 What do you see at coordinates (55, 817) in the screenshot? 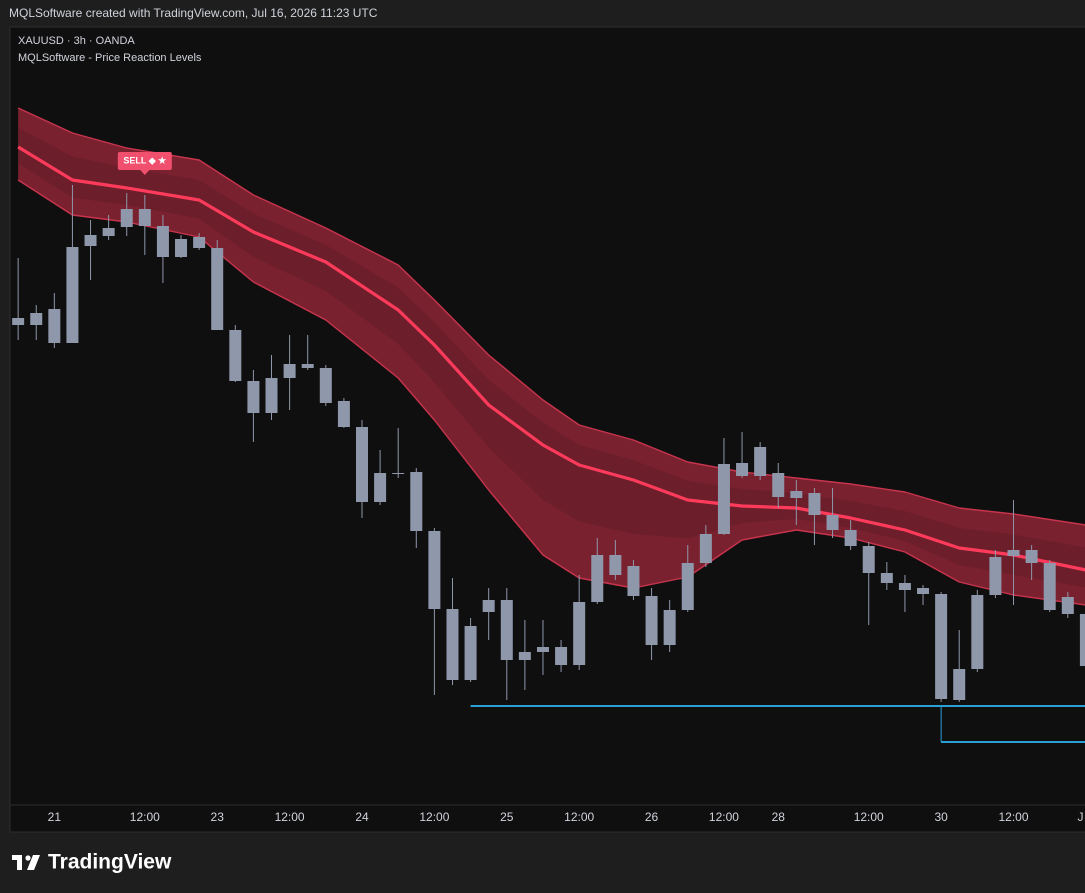
I see `x-tick-label: 21` at bounding box center [55, 817].